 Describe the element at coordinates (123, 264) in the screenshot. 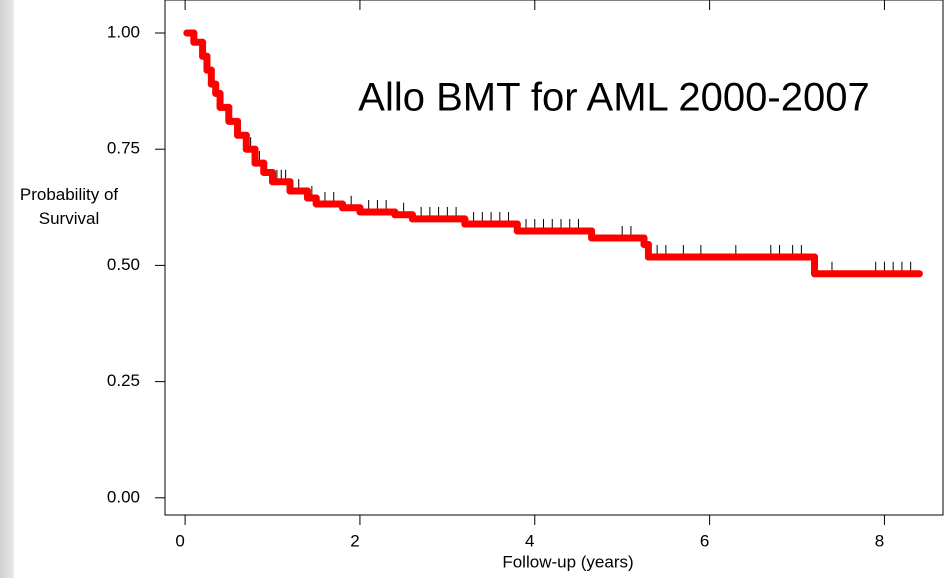

I see `y-tick-label: 0.50` at that location.